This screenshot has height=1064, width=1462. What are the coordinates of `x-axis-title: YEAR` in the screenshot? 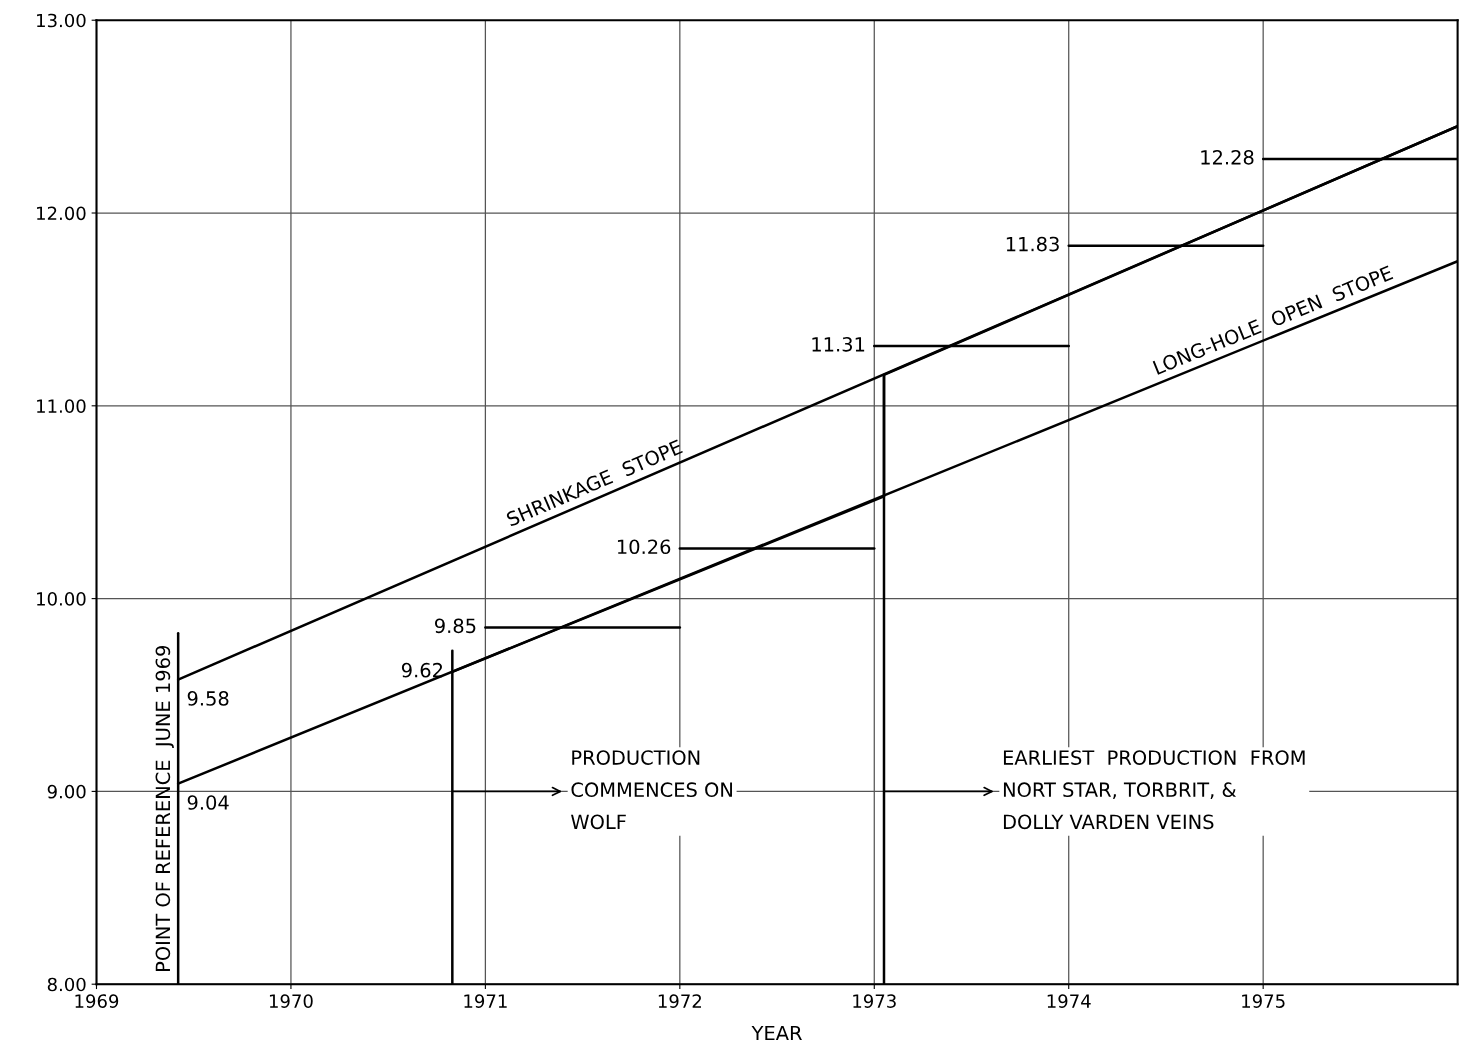 It's located at (776, 1033).